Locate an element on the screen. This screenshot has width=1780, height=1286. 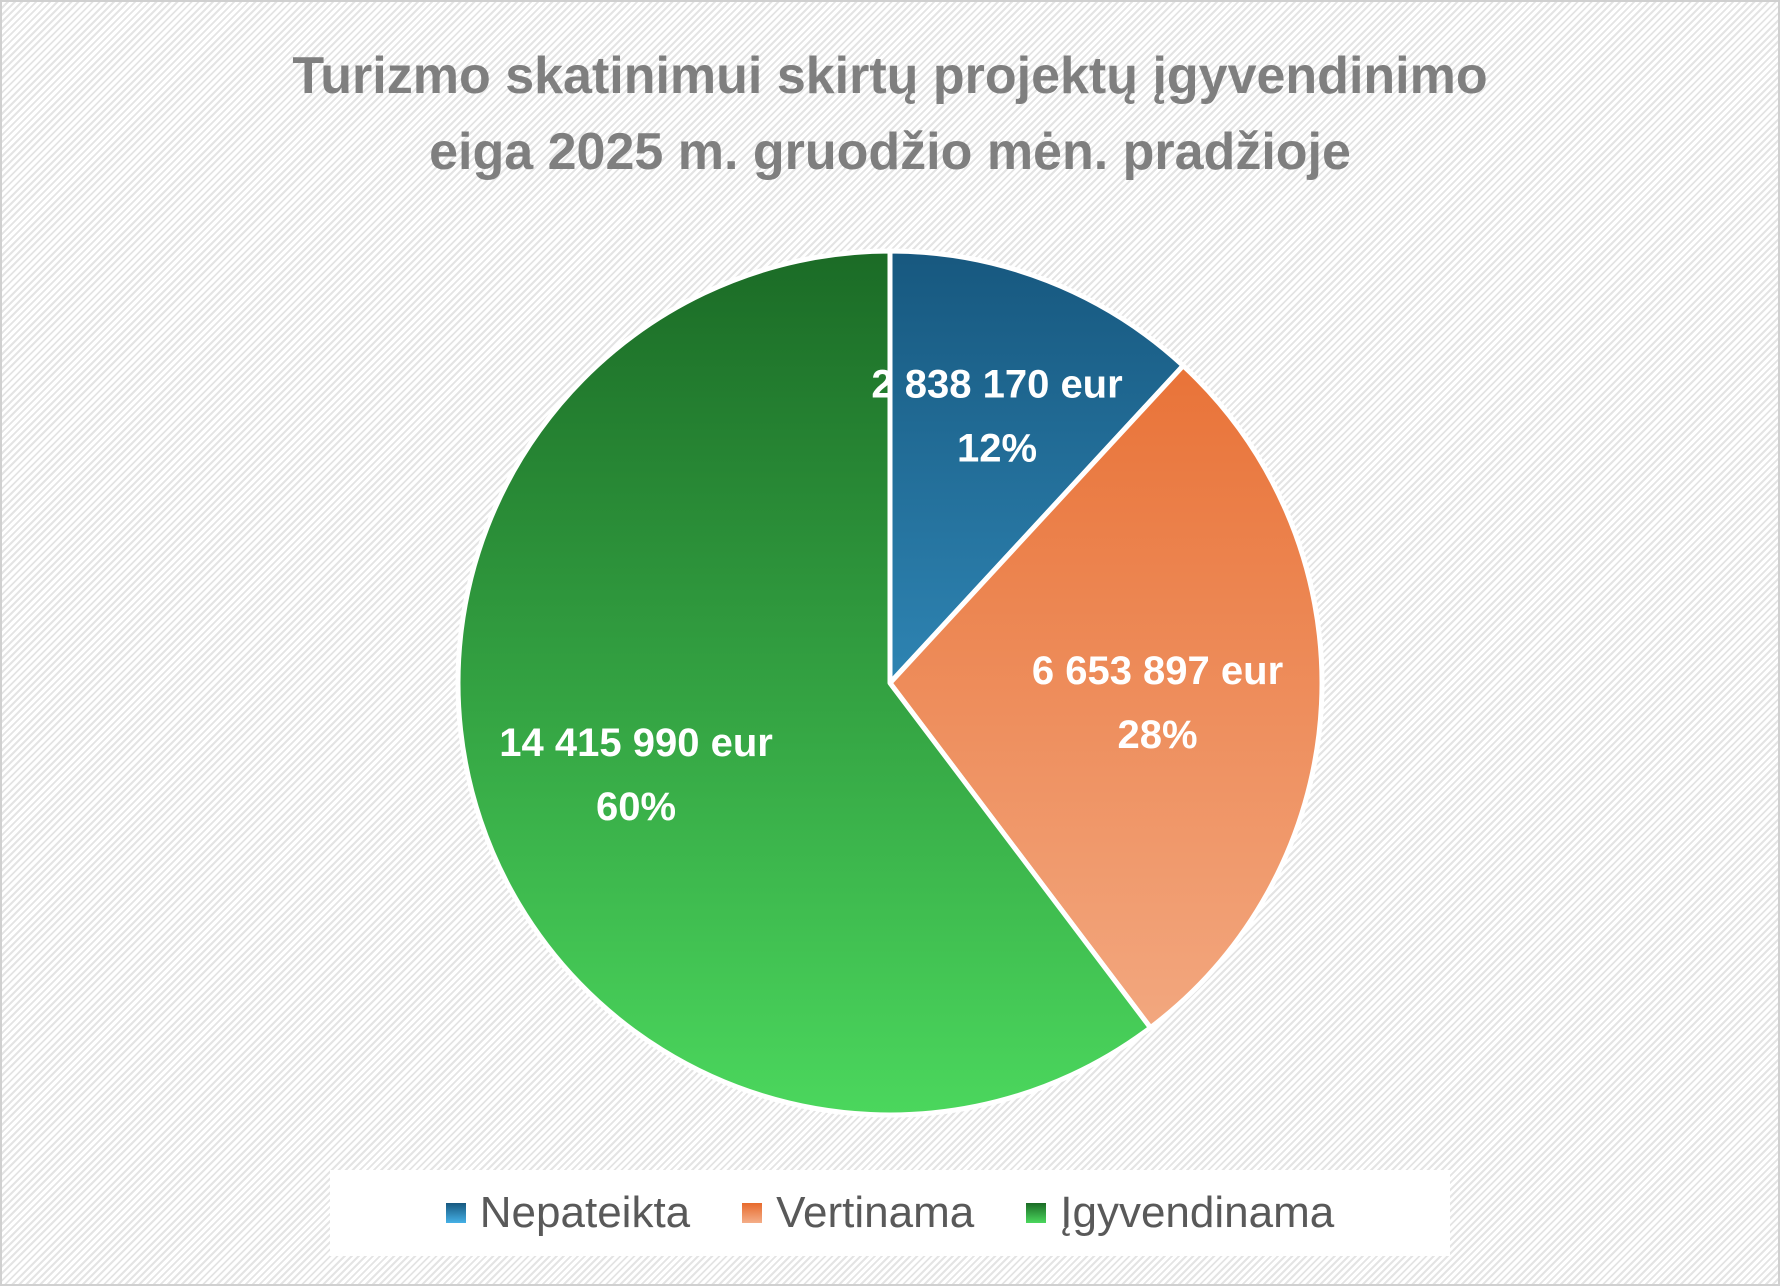
legend-item-igyvendinama: Įgyvendinama is located at coordinates (1180, 1213).